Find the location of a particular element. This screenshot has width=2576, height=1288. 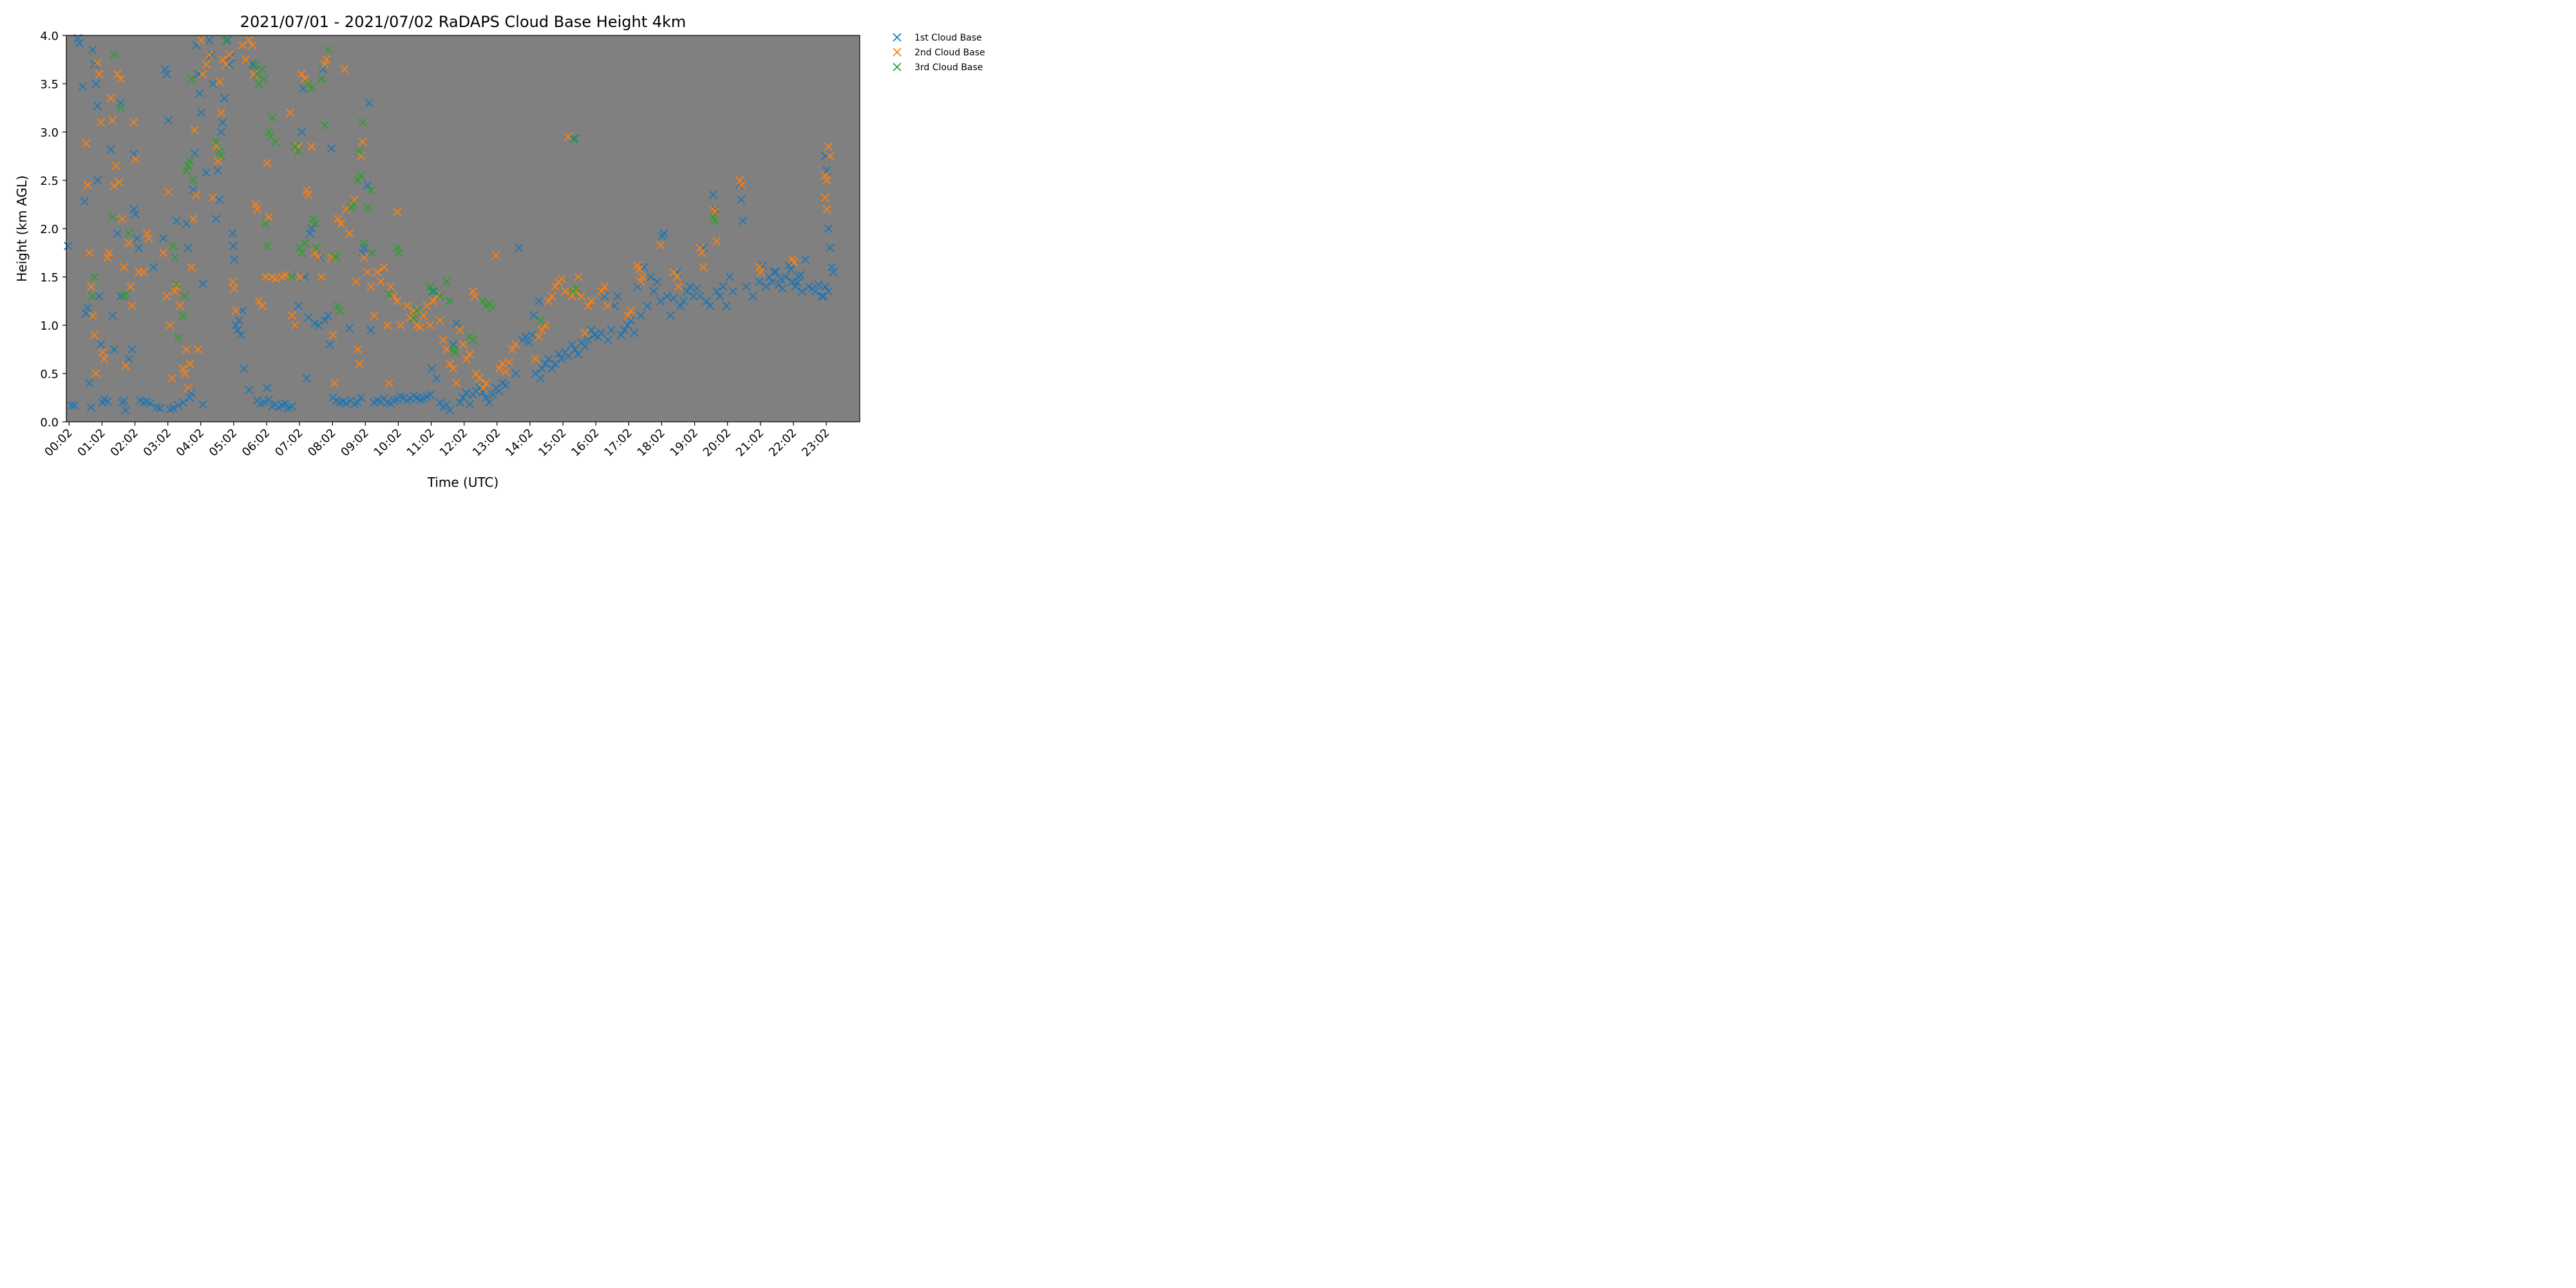

x-tick-label: 09:02 is located at coordinates (355, 443).